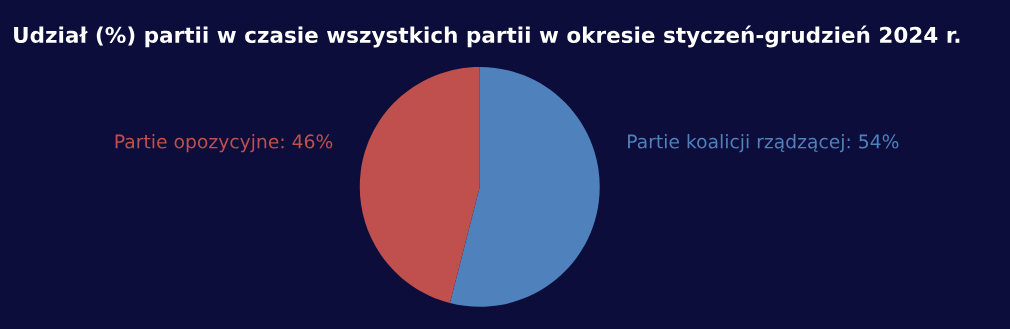  What do you see at coordinates (763, 143) in the screenshot?
I see `slice-label: Partie koalicji rządzącej: 54%` at bounding box center [763, 143].